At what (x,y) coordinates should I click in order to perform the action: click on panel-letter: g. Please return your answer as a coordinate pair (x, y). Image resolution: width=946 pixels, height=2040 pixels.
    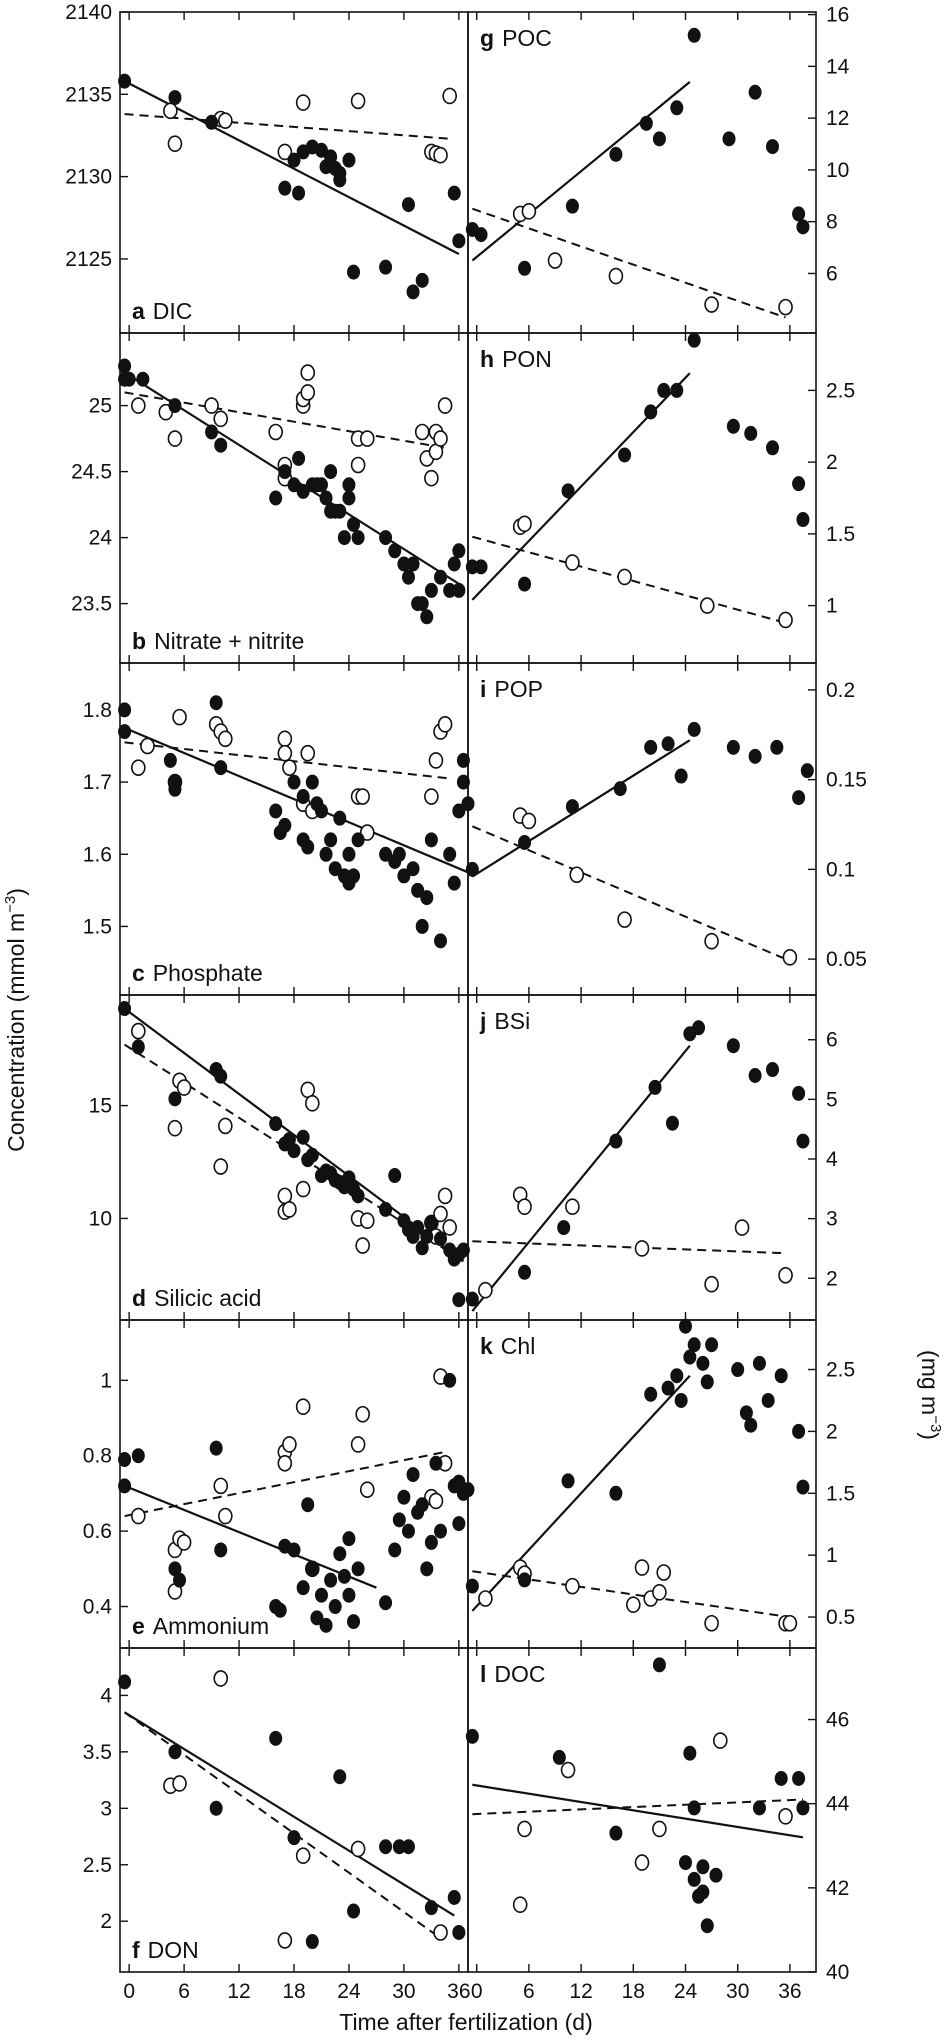
    Looking at the image, I should click on (487, 38).